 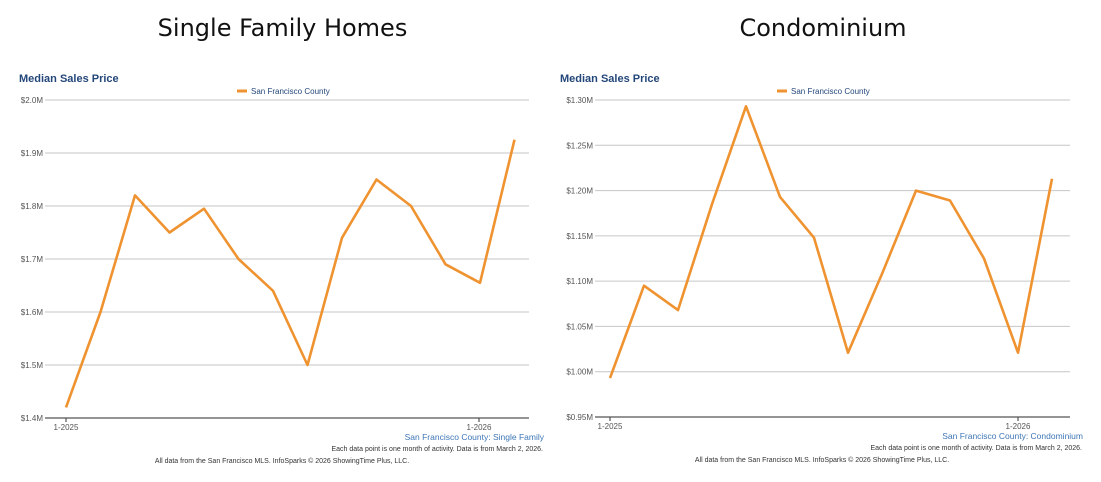 What do you see at coordinates (579, 372) in the screenshot?
I see `condo-y-tick-label: $1.00M` at bounding box center [579, 372].